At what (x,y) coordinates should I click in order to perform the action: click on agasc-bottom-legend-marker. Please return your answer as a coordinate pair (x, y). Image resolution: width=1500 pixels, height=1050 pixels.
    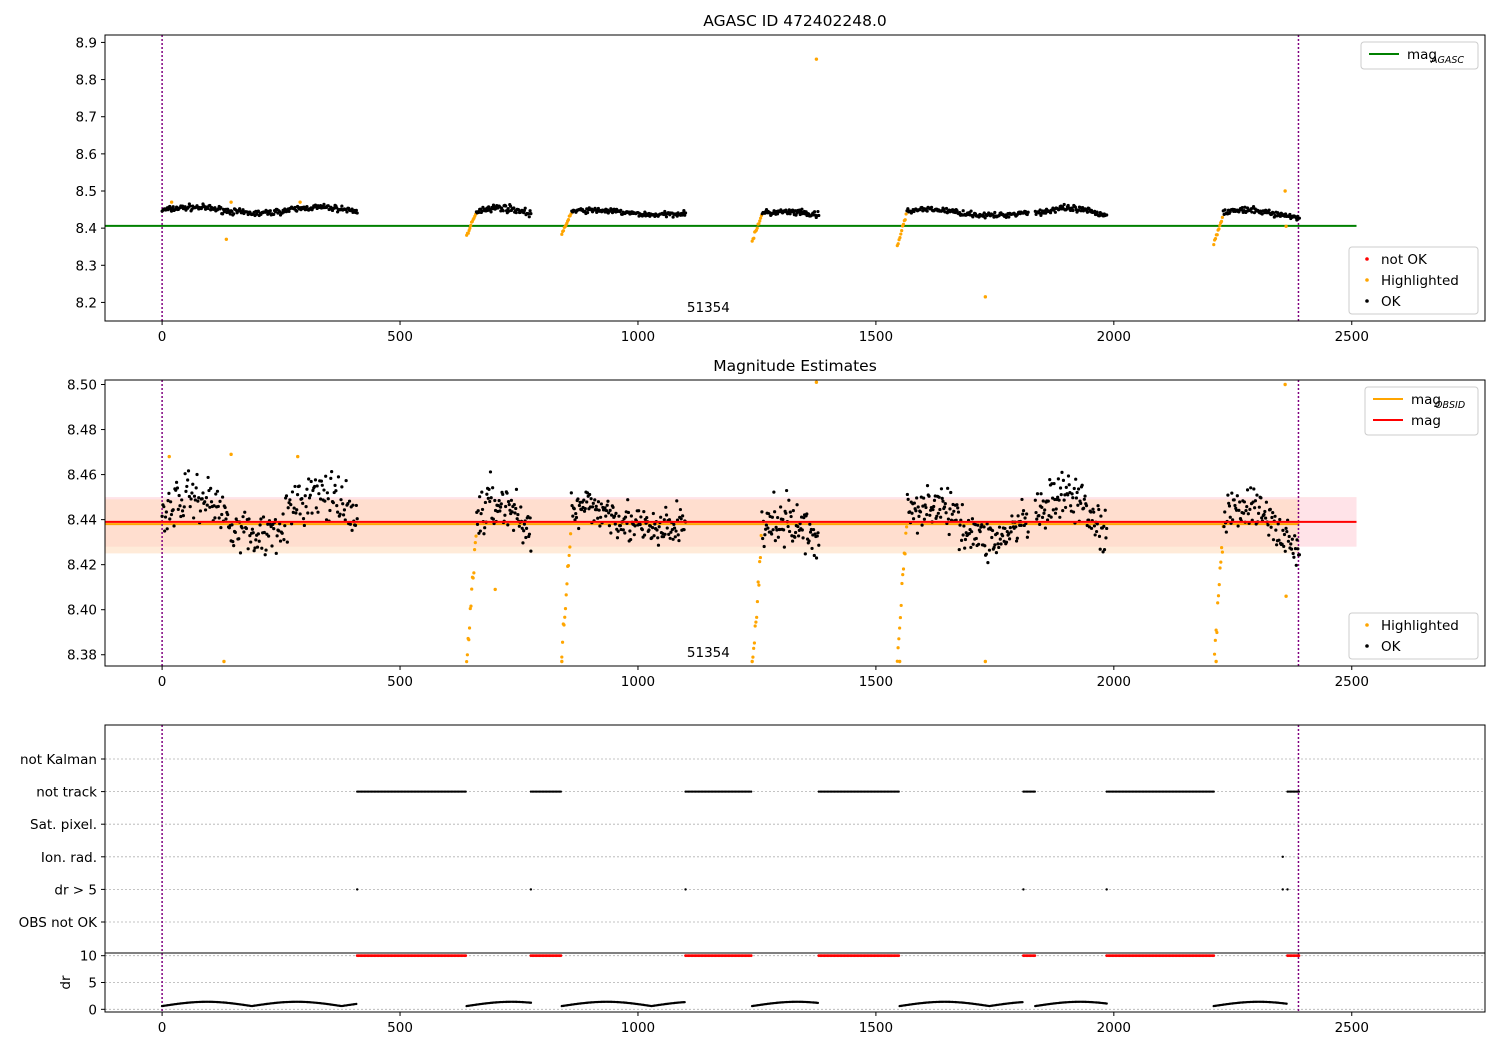
    Looking at the image, I should click on (1367, 301).